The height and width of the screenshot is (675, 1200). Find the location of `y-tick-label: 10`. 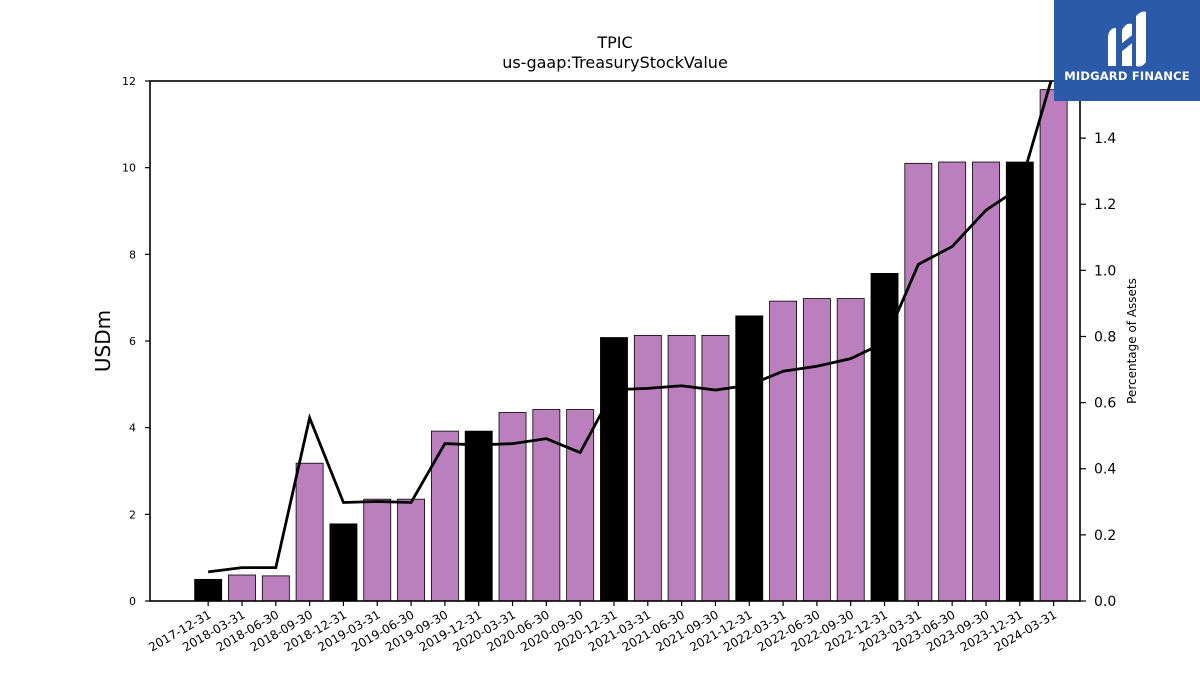

y-tick-label: 10 is located at coordinates (129, 168).